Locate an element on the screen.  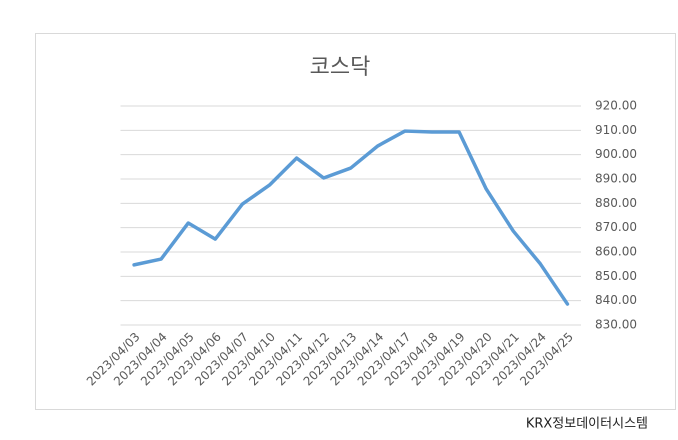
source-note: KRX정보데이터시스템 is located at coordinates (587, 424).